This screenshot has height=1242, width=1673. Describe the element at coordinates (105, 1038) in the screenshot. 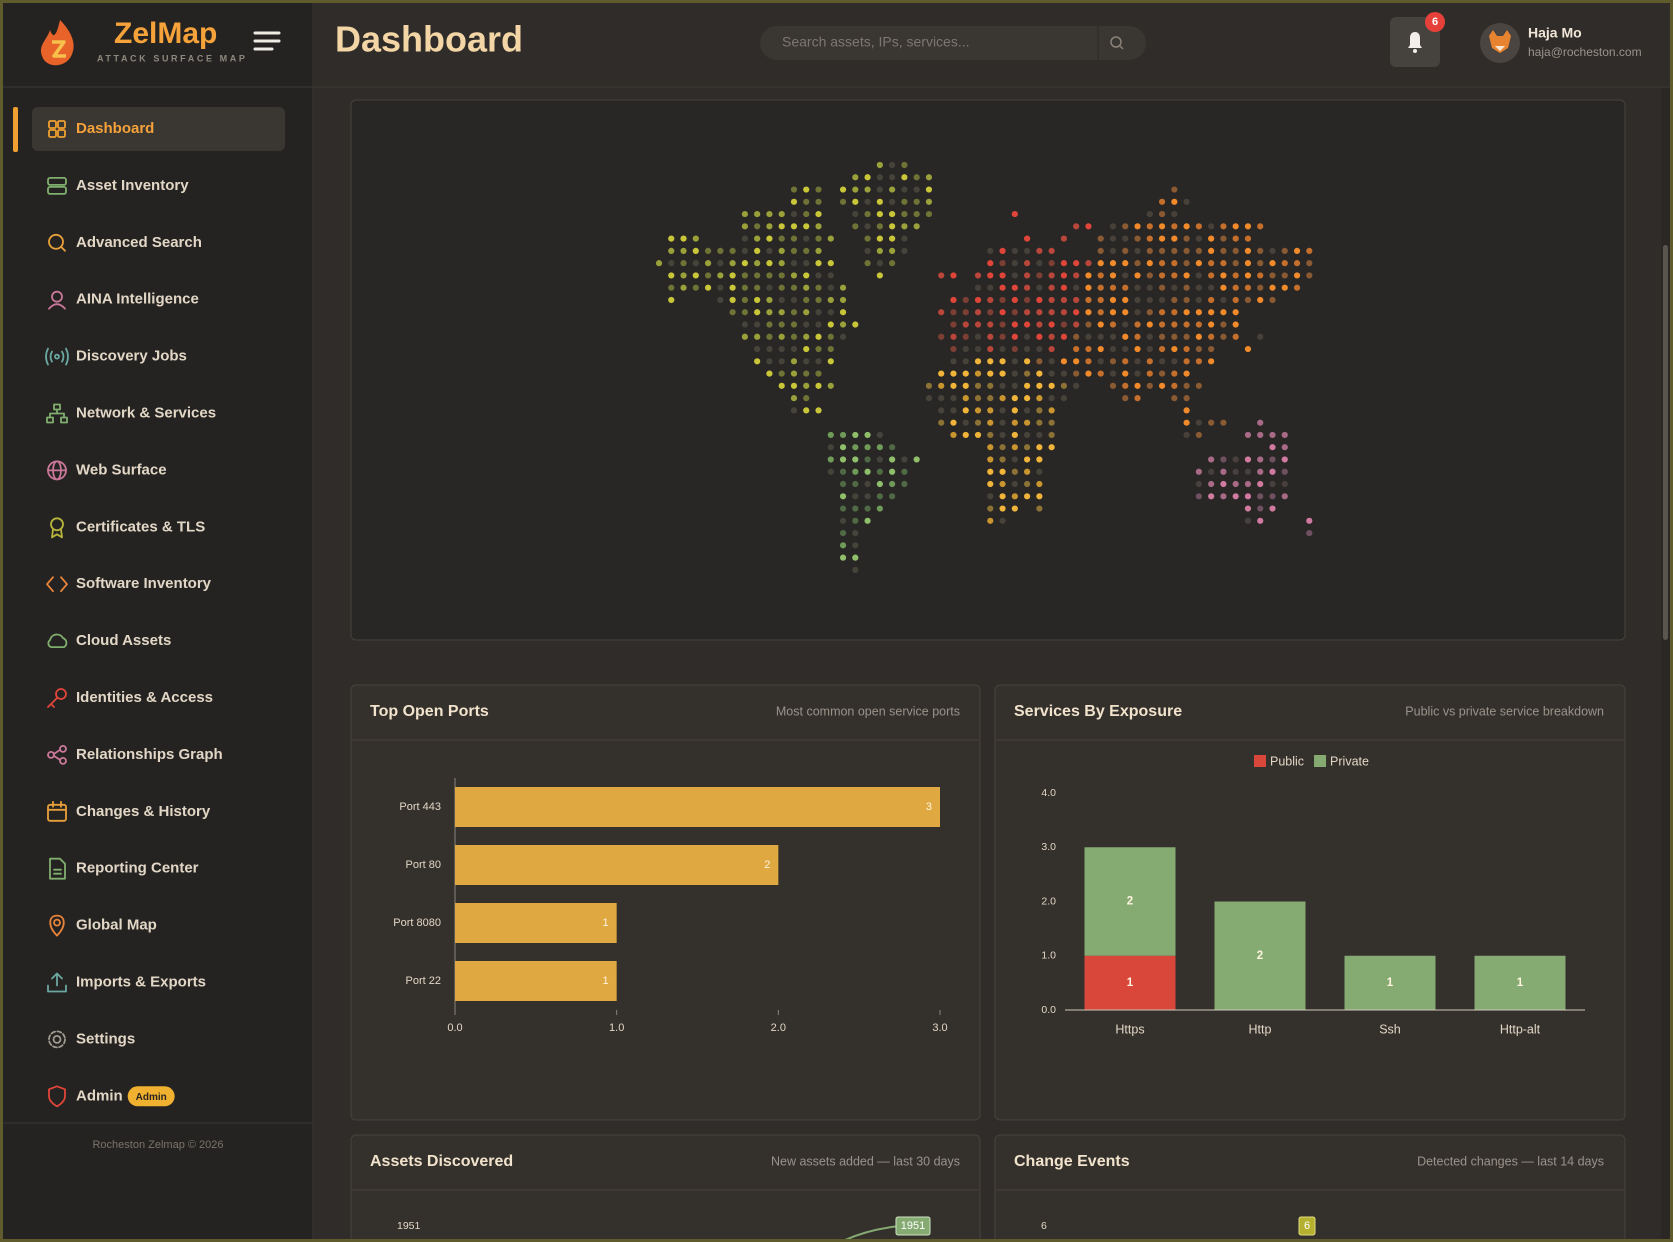

I see `nav-label: Settings` at that location.